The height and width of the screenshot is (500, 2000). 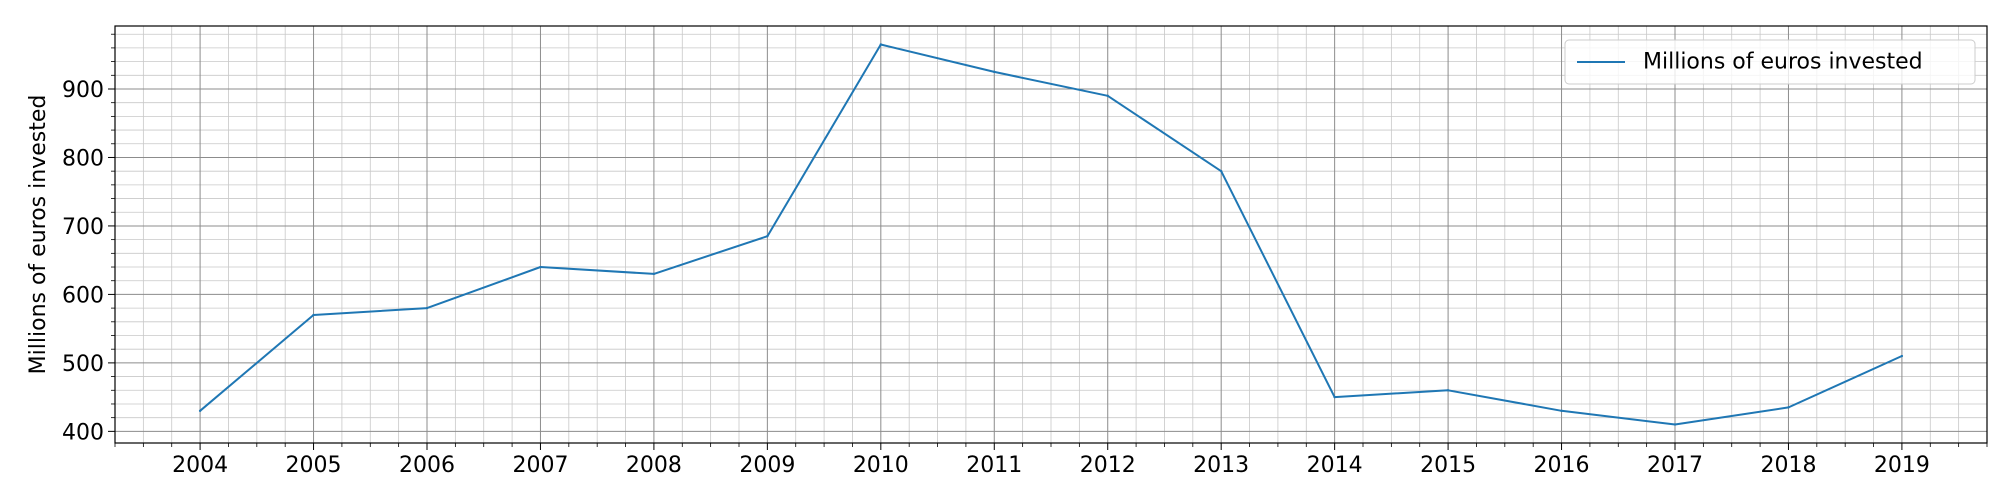 What do you see at coordinates (1675, 465) in the screenshot?
I see `x-tick-label: 2017` at bounding box center [1675, 465].